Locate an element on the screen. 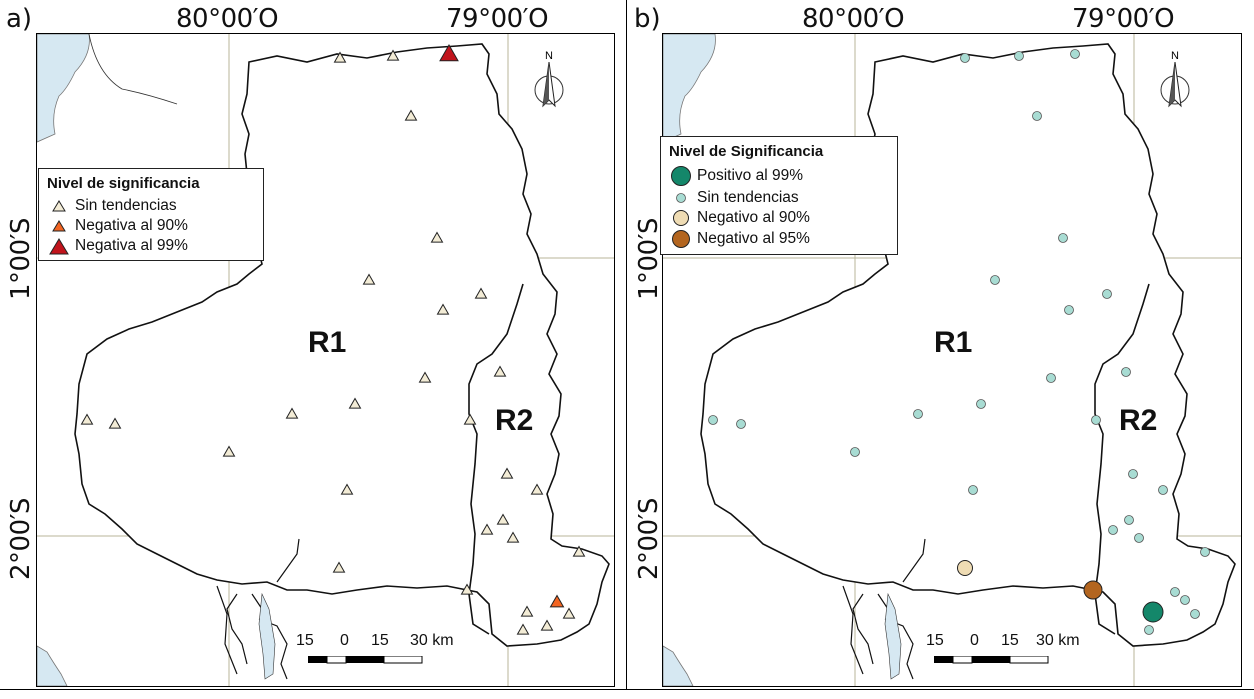  legend-item-neg90: Negativo al 90% is located at coordinates (779, 218).